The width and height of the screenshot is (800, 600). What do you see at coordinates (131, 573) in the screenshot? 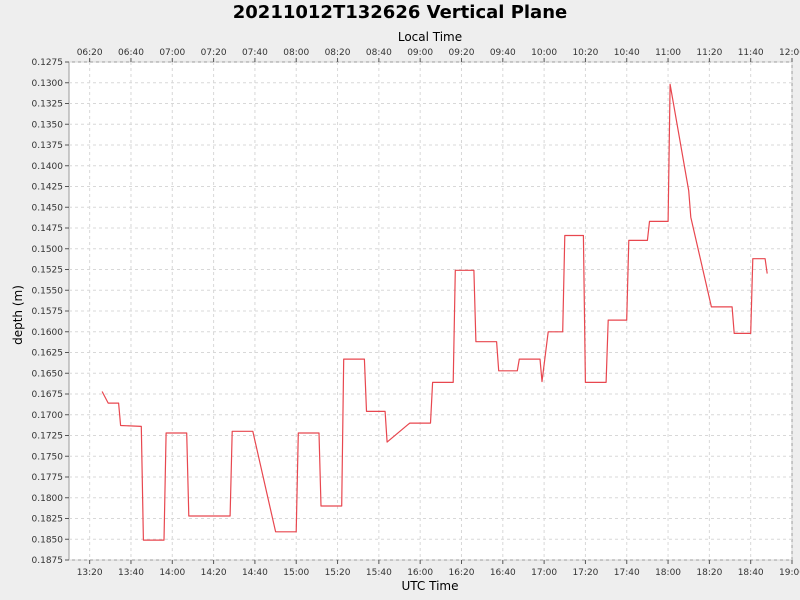
I see `x-tick-label: 13:40` at bounding box center [131, 573].